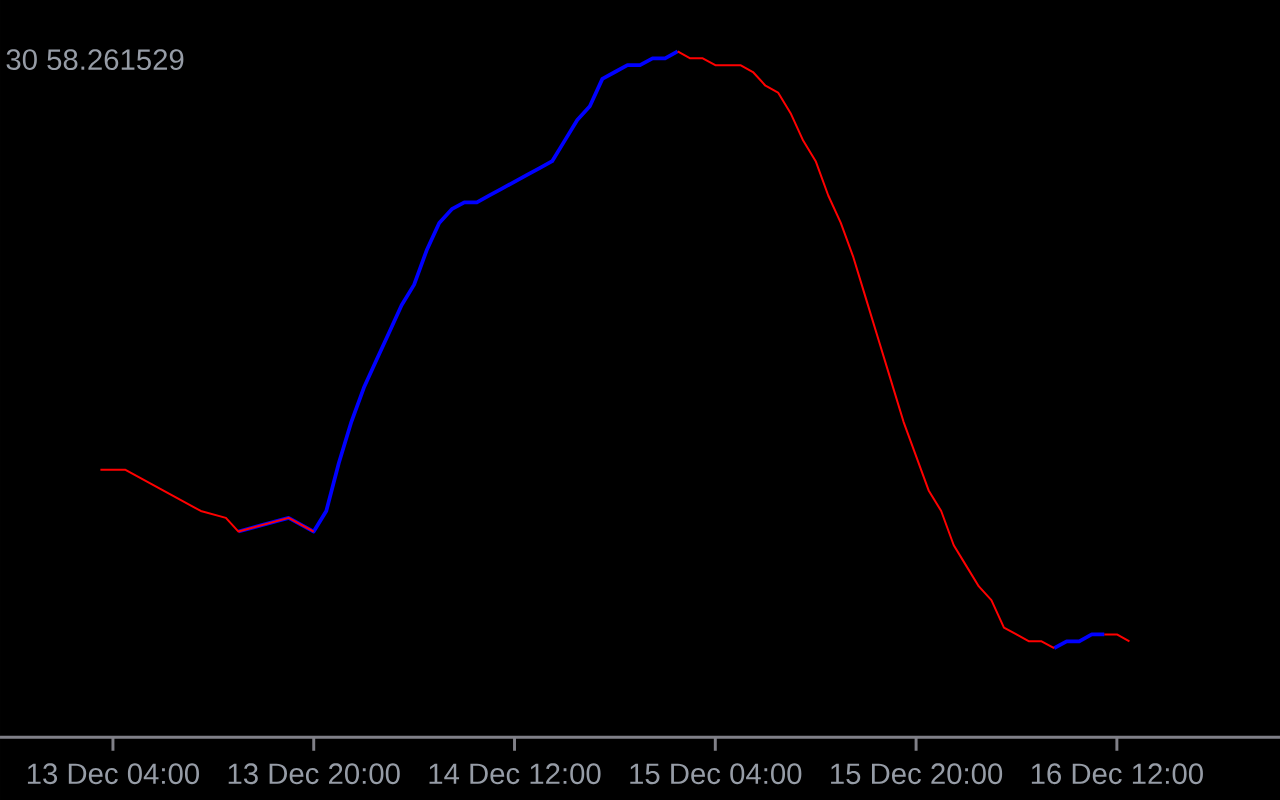 This screenshot has width=1280, height=800. What do you see at coordinates (917, 774) in the screenshot?
I see `x-tick-label: 15 Dec 20:00` at bounding box center [917, 774].